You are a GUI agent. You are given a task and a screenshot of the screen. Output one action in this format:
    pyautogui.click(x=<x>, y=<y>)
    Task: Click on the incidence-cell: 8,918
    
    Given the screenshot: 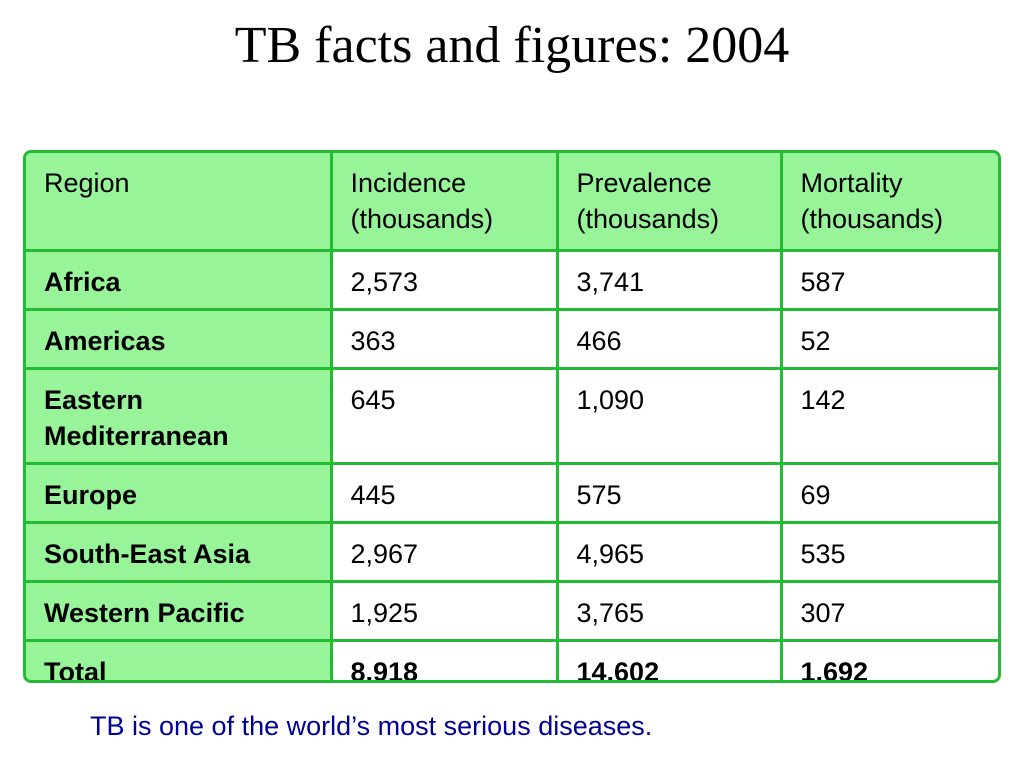 What is the action you would take?
    pyautogui.click(x=444, y=659)
    